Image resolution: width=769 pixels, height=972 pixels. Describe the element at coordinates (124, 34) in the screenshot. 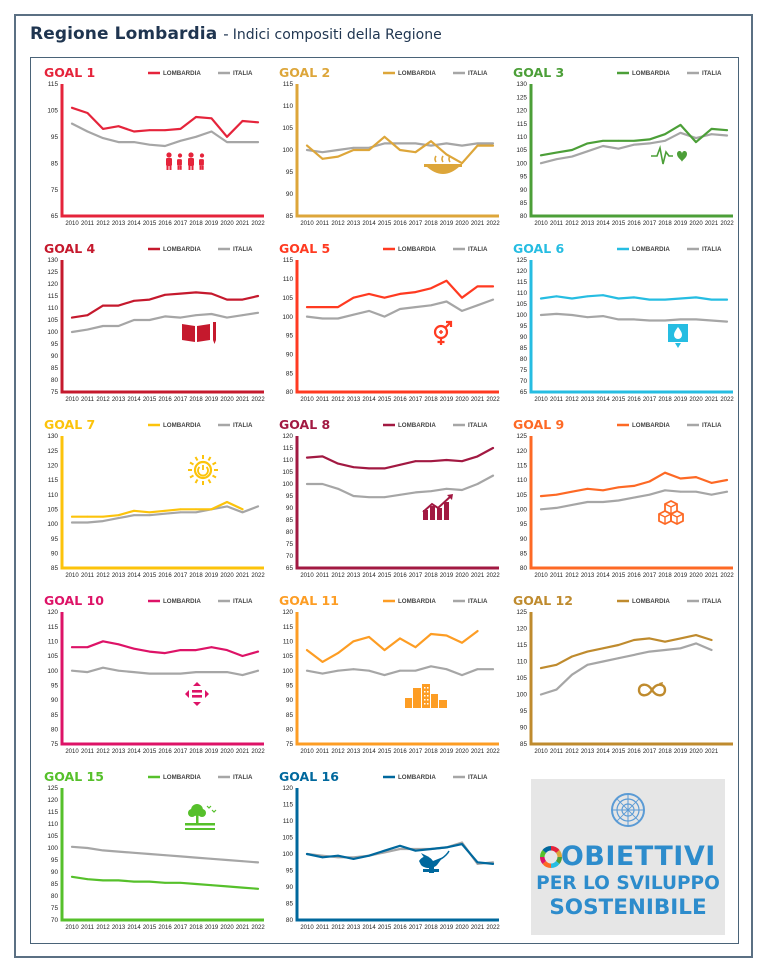

I see `page-title: Regione Lombardia` at that location.